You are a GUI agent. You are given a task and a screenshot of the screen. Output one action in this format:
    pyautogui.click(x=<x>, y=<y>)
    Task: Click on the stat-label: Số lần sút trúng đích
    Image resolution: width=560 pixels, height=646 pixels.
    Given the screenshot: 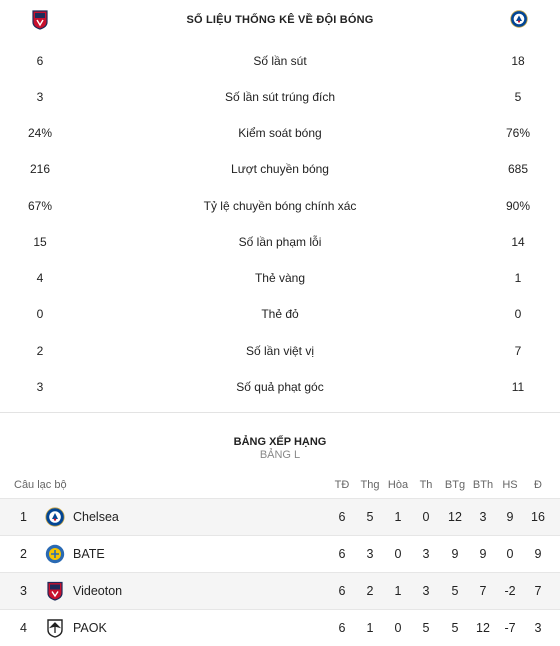 What is the action you would take?
    pyautogui.click(x=280, y=97)
    